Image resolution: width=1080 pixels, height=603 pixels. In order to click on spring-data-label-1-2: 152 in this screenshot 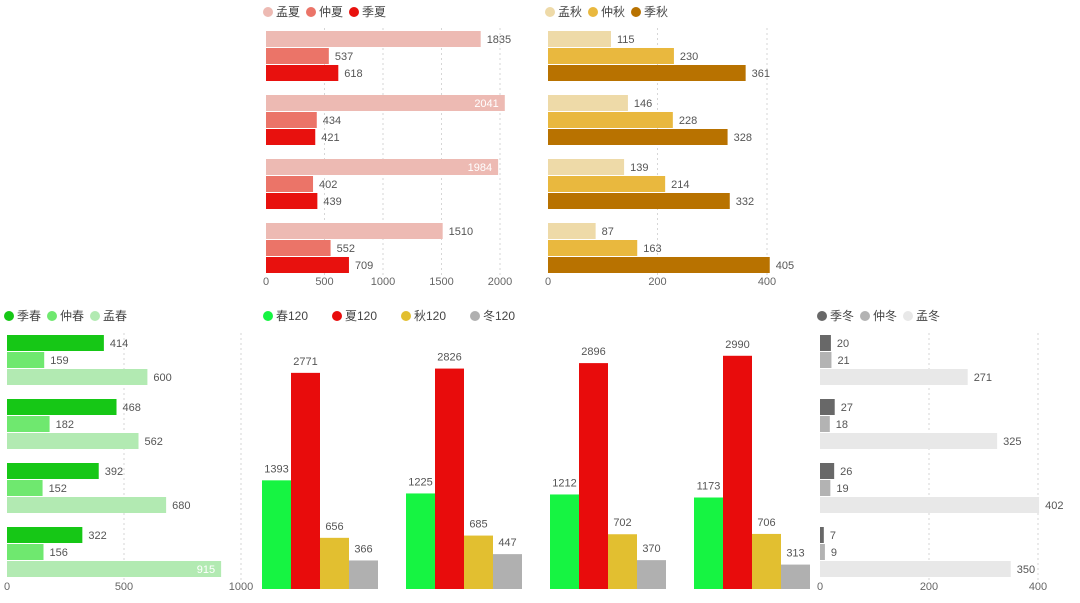, I will do `click(58, 489)`.